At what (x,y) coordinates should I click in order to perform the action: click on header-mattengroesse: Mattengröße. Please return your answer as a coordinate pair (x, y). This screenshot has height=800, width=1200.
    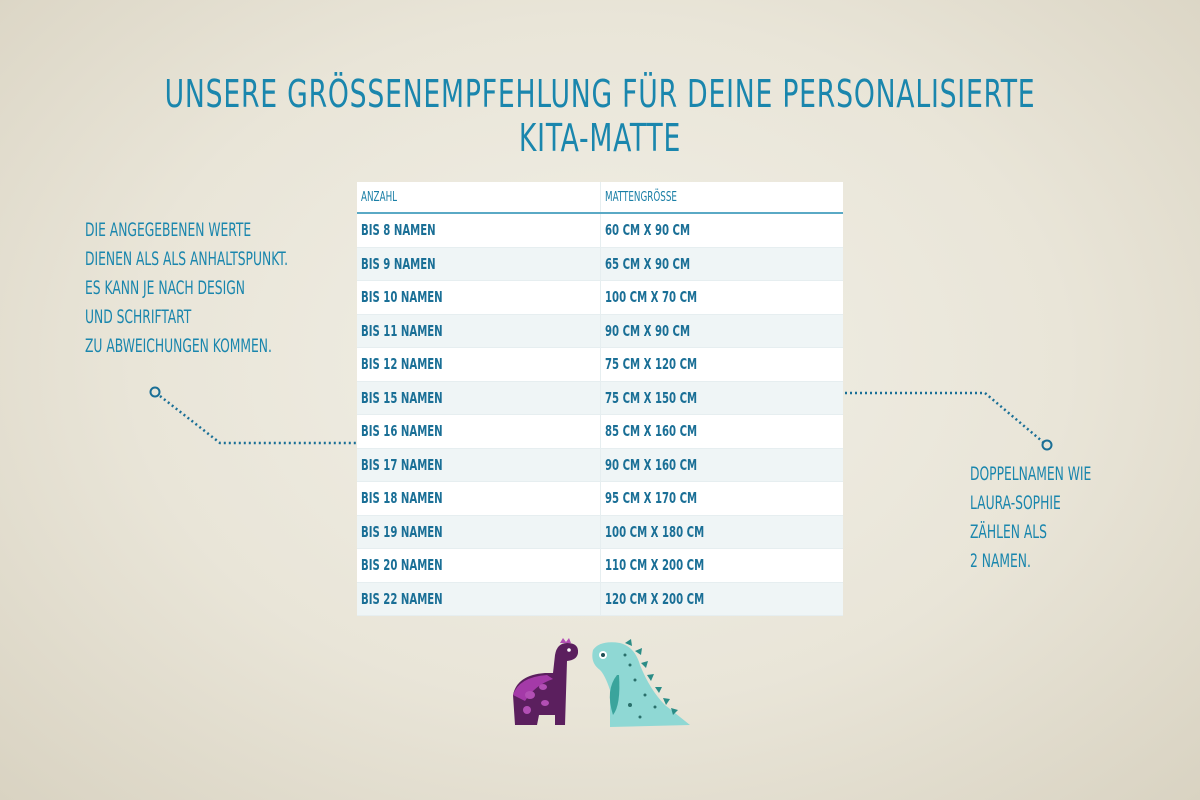
    Looking at the image, I should click on (641, 197).